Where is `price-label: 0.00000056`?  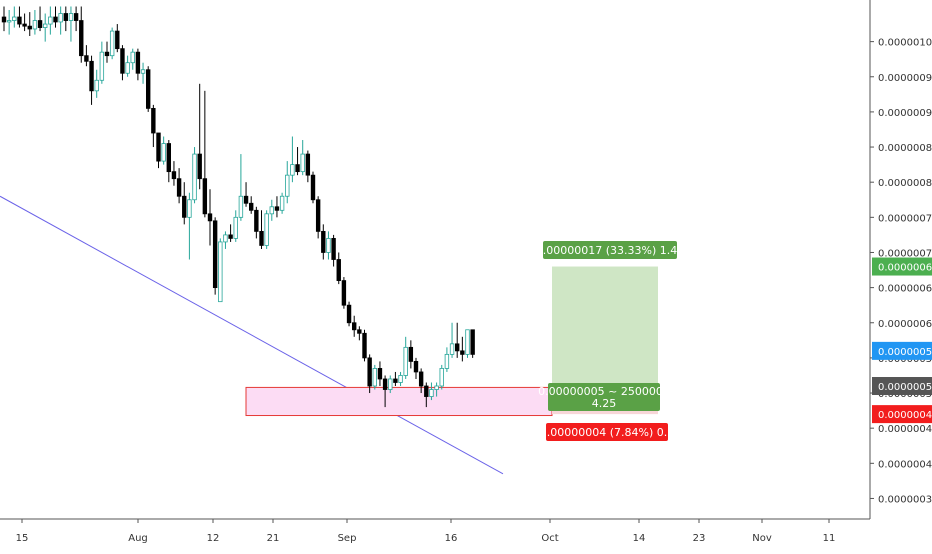
price-label: 0.00000056 is located at coordinates (902, 350).